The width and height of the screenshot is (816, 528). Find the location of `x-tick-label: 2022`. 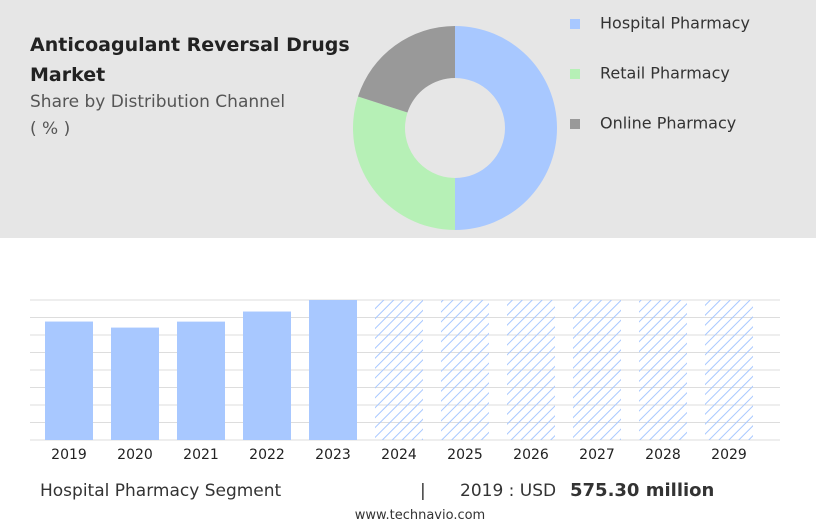

x-tick-label: 2022 is located at coordinates (267, 455).